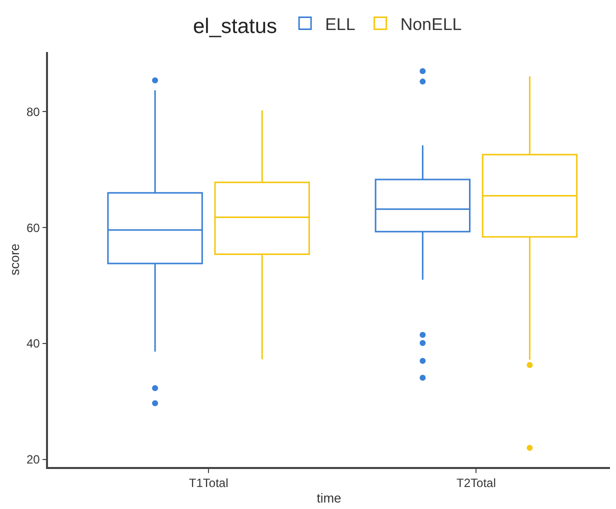  I want to click on legend-title: el_status, so click(235, 26).